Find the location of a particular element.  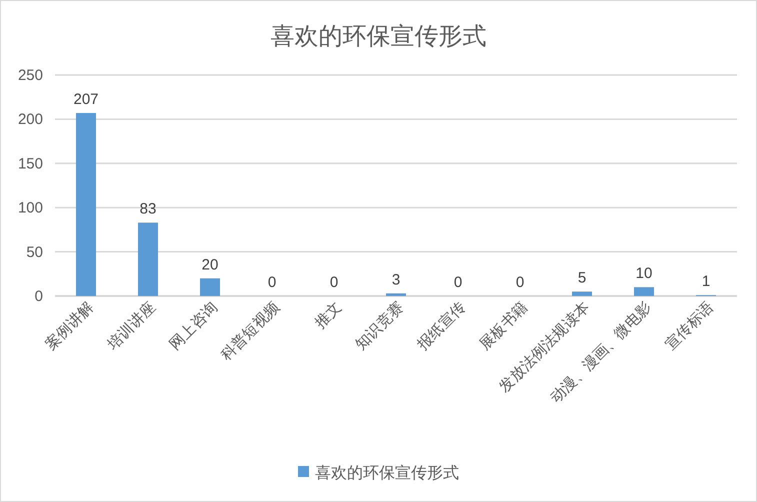

x-tick-label: 推文 is located at coordinates (328, 315).